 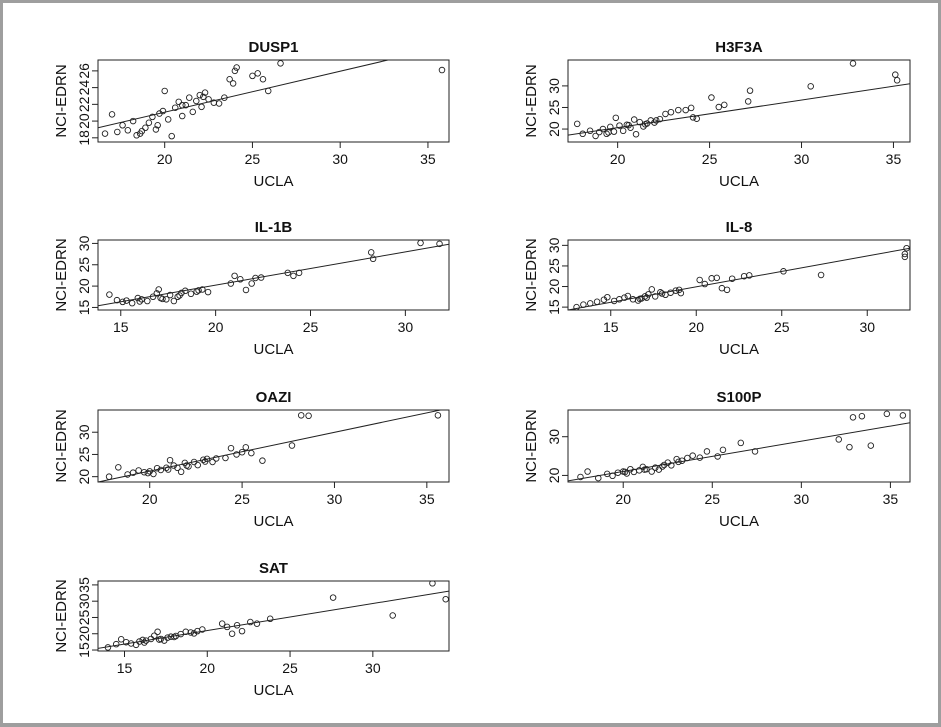 I want to click on y-axis-label: NCI-EDRN, so click(x=61, y=274).